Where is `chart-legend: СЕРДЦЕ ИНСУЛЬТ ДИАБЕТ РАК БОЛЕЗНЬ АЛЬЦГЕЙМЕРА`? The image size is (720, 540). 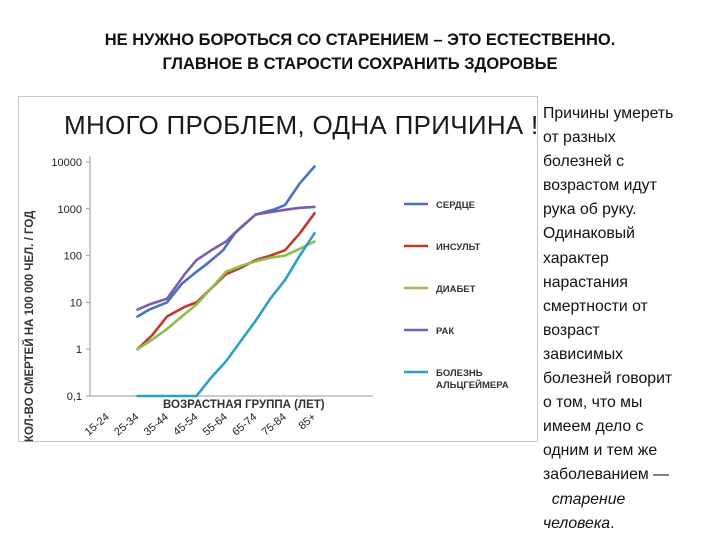
chart-legend: СЕРДЦЕ ИНСУЛЬТ ДИАБЕТ РАК БОЛЕЗНЬ АЛЬЦГЕЙМЕРА is located at coordinates (456, 295).